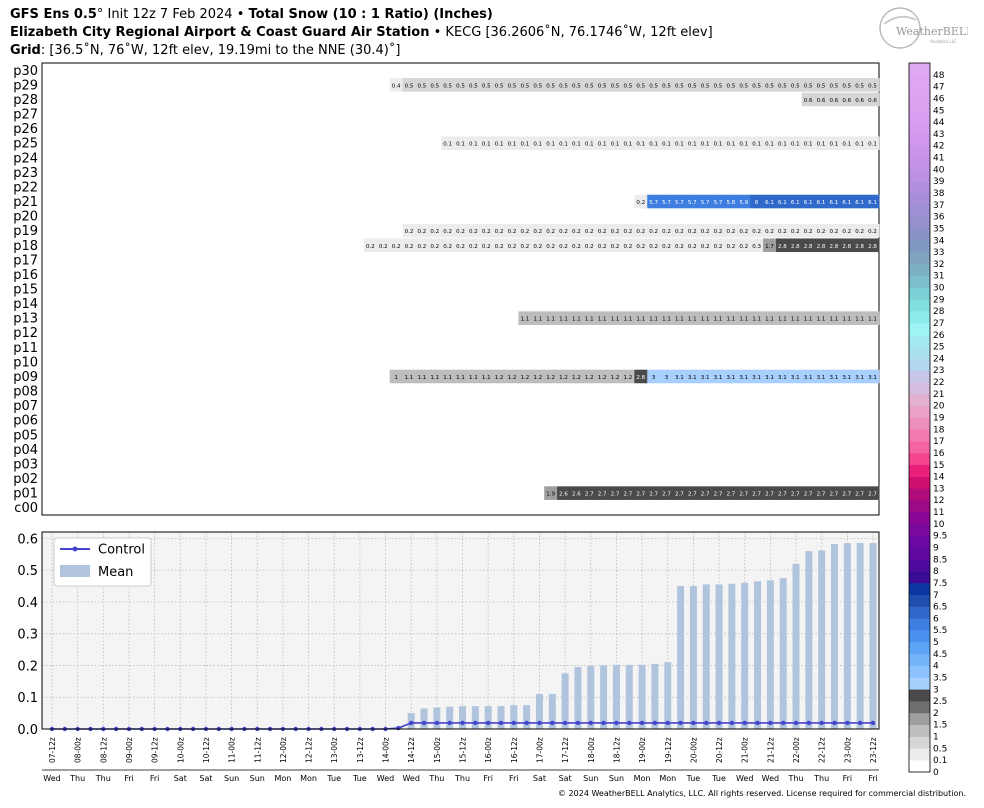  What do you see at coordinates (666, 203) in the screenshot?
I see `cell-value: 5.7` at bounding box center [666, 203].